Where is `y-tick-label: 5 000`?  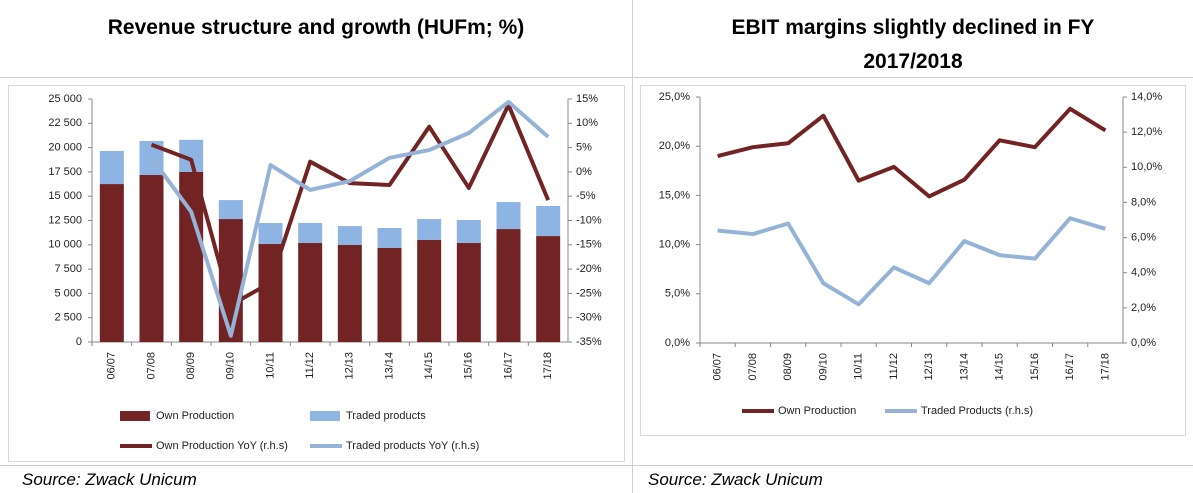
y-tick-label: 5 000 is located at coordinates (68, 293).